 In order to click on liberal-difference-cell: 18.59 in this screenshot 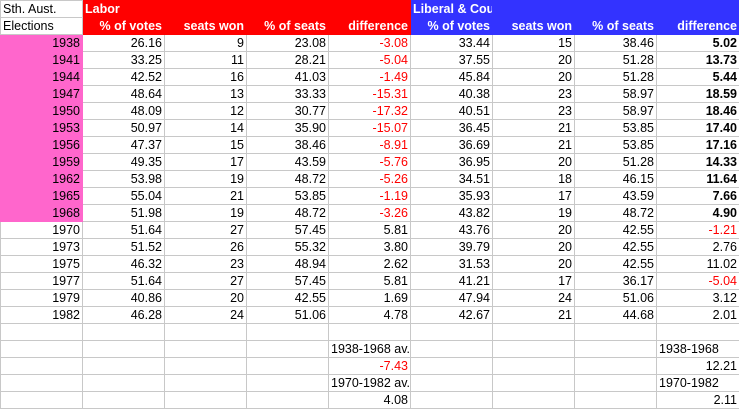, I will do `click(697, 94)`.